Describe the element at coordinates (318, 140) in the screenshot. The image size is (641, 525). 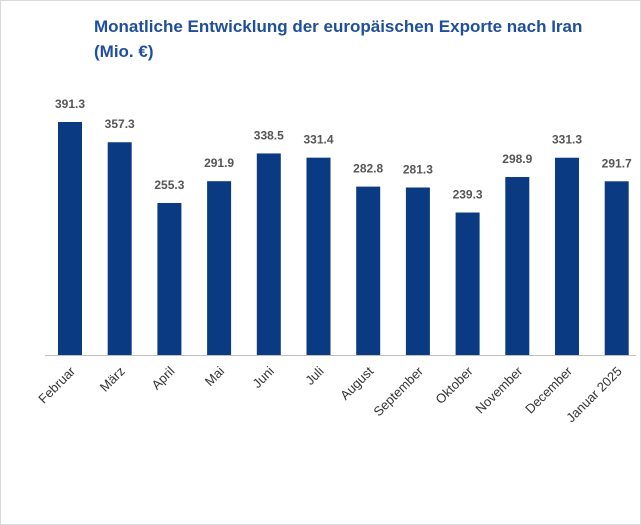
I see `value-label: 331.4` at that location.